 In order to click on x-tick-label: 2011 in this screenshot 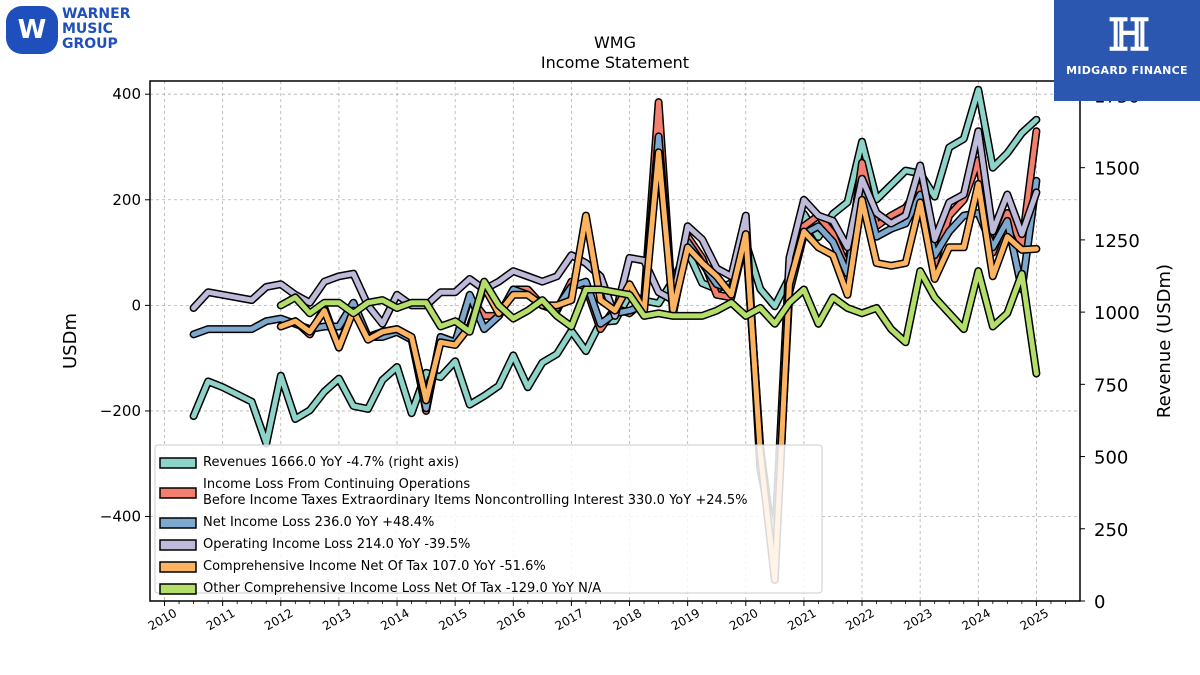, I will do `click(220, 619)`.